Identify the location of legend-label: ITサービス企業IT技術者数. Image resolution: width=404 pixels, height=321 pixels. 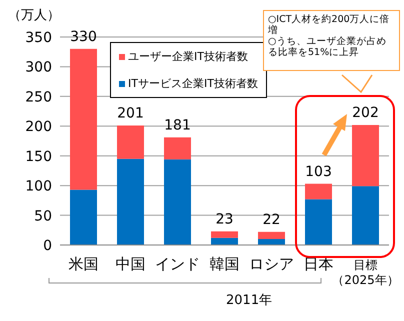
(193, 83).